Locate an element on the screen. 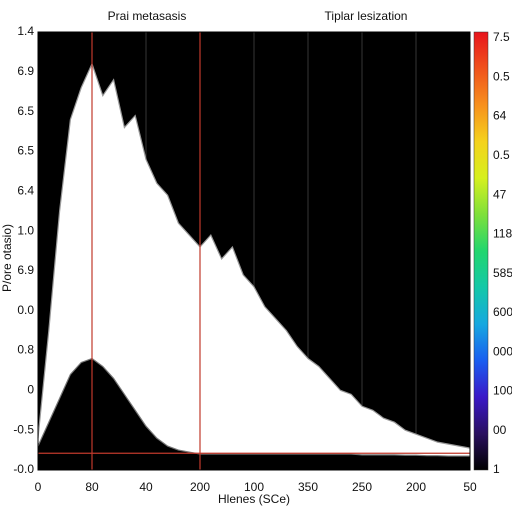 This screenshot has height=512, width=512. colorbar-label: 000 is located at coordinates (502, 351).